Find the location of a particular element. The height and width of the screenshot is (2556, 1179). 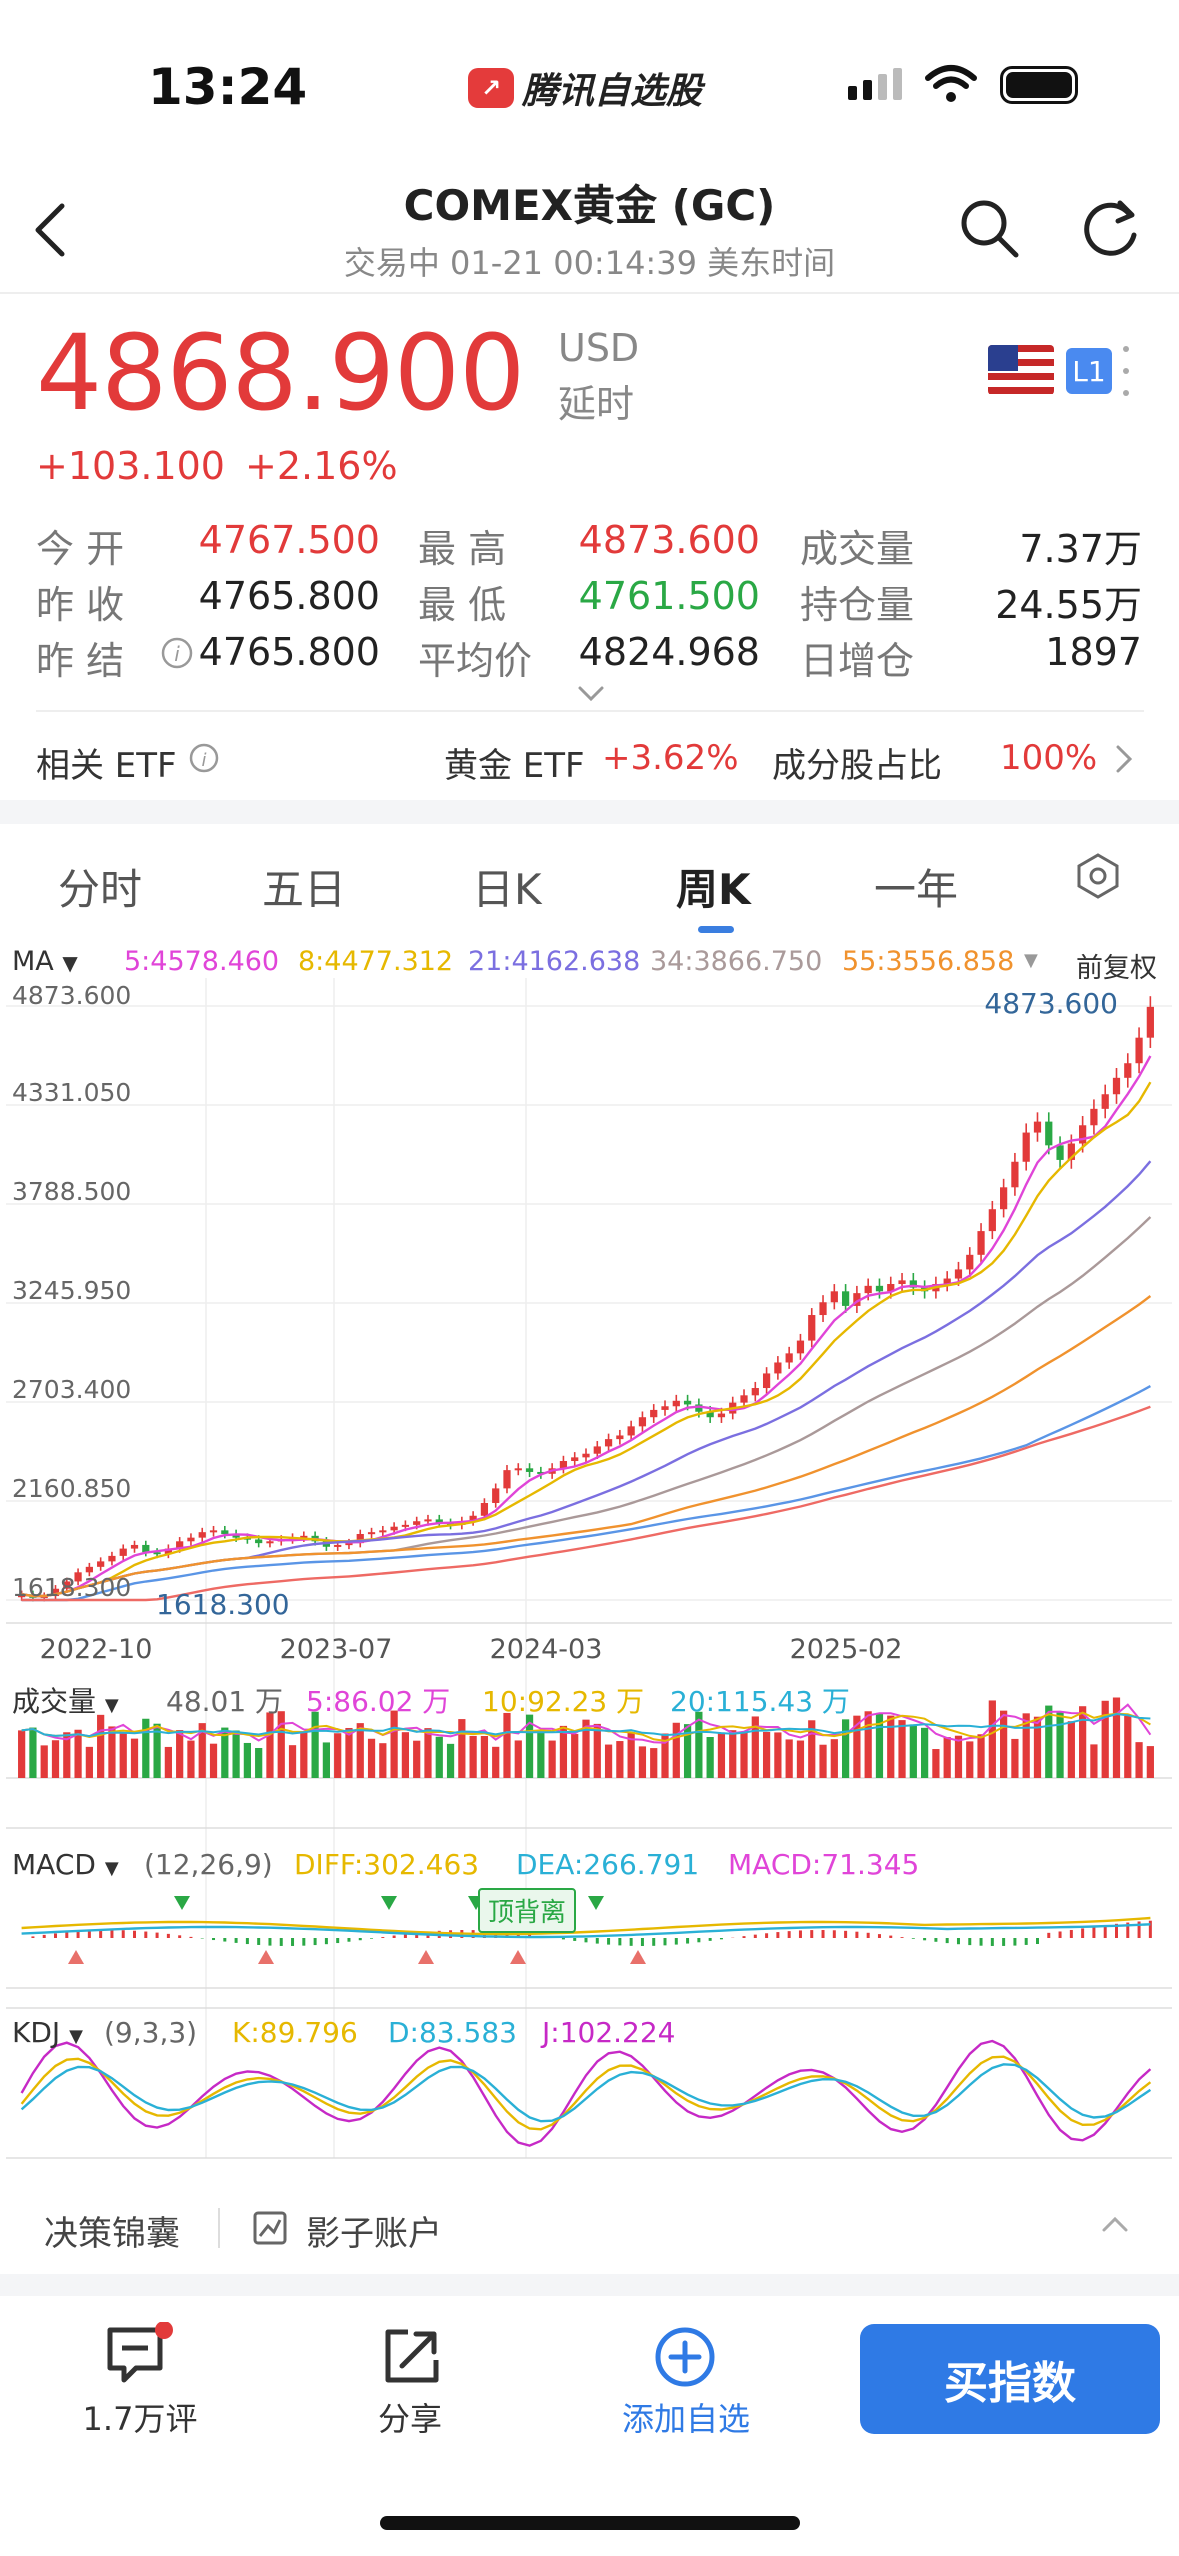

back-icon is located at coordinates (50, 230).